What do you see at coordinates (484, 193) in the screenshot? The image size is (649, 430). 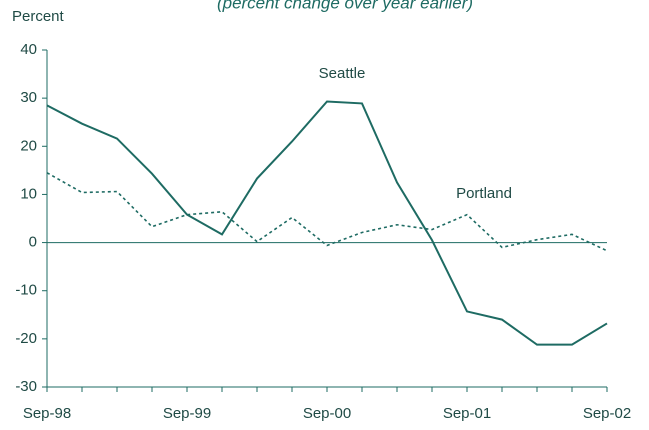 I see `series-label: Portland` at bounding box center [484, 193].